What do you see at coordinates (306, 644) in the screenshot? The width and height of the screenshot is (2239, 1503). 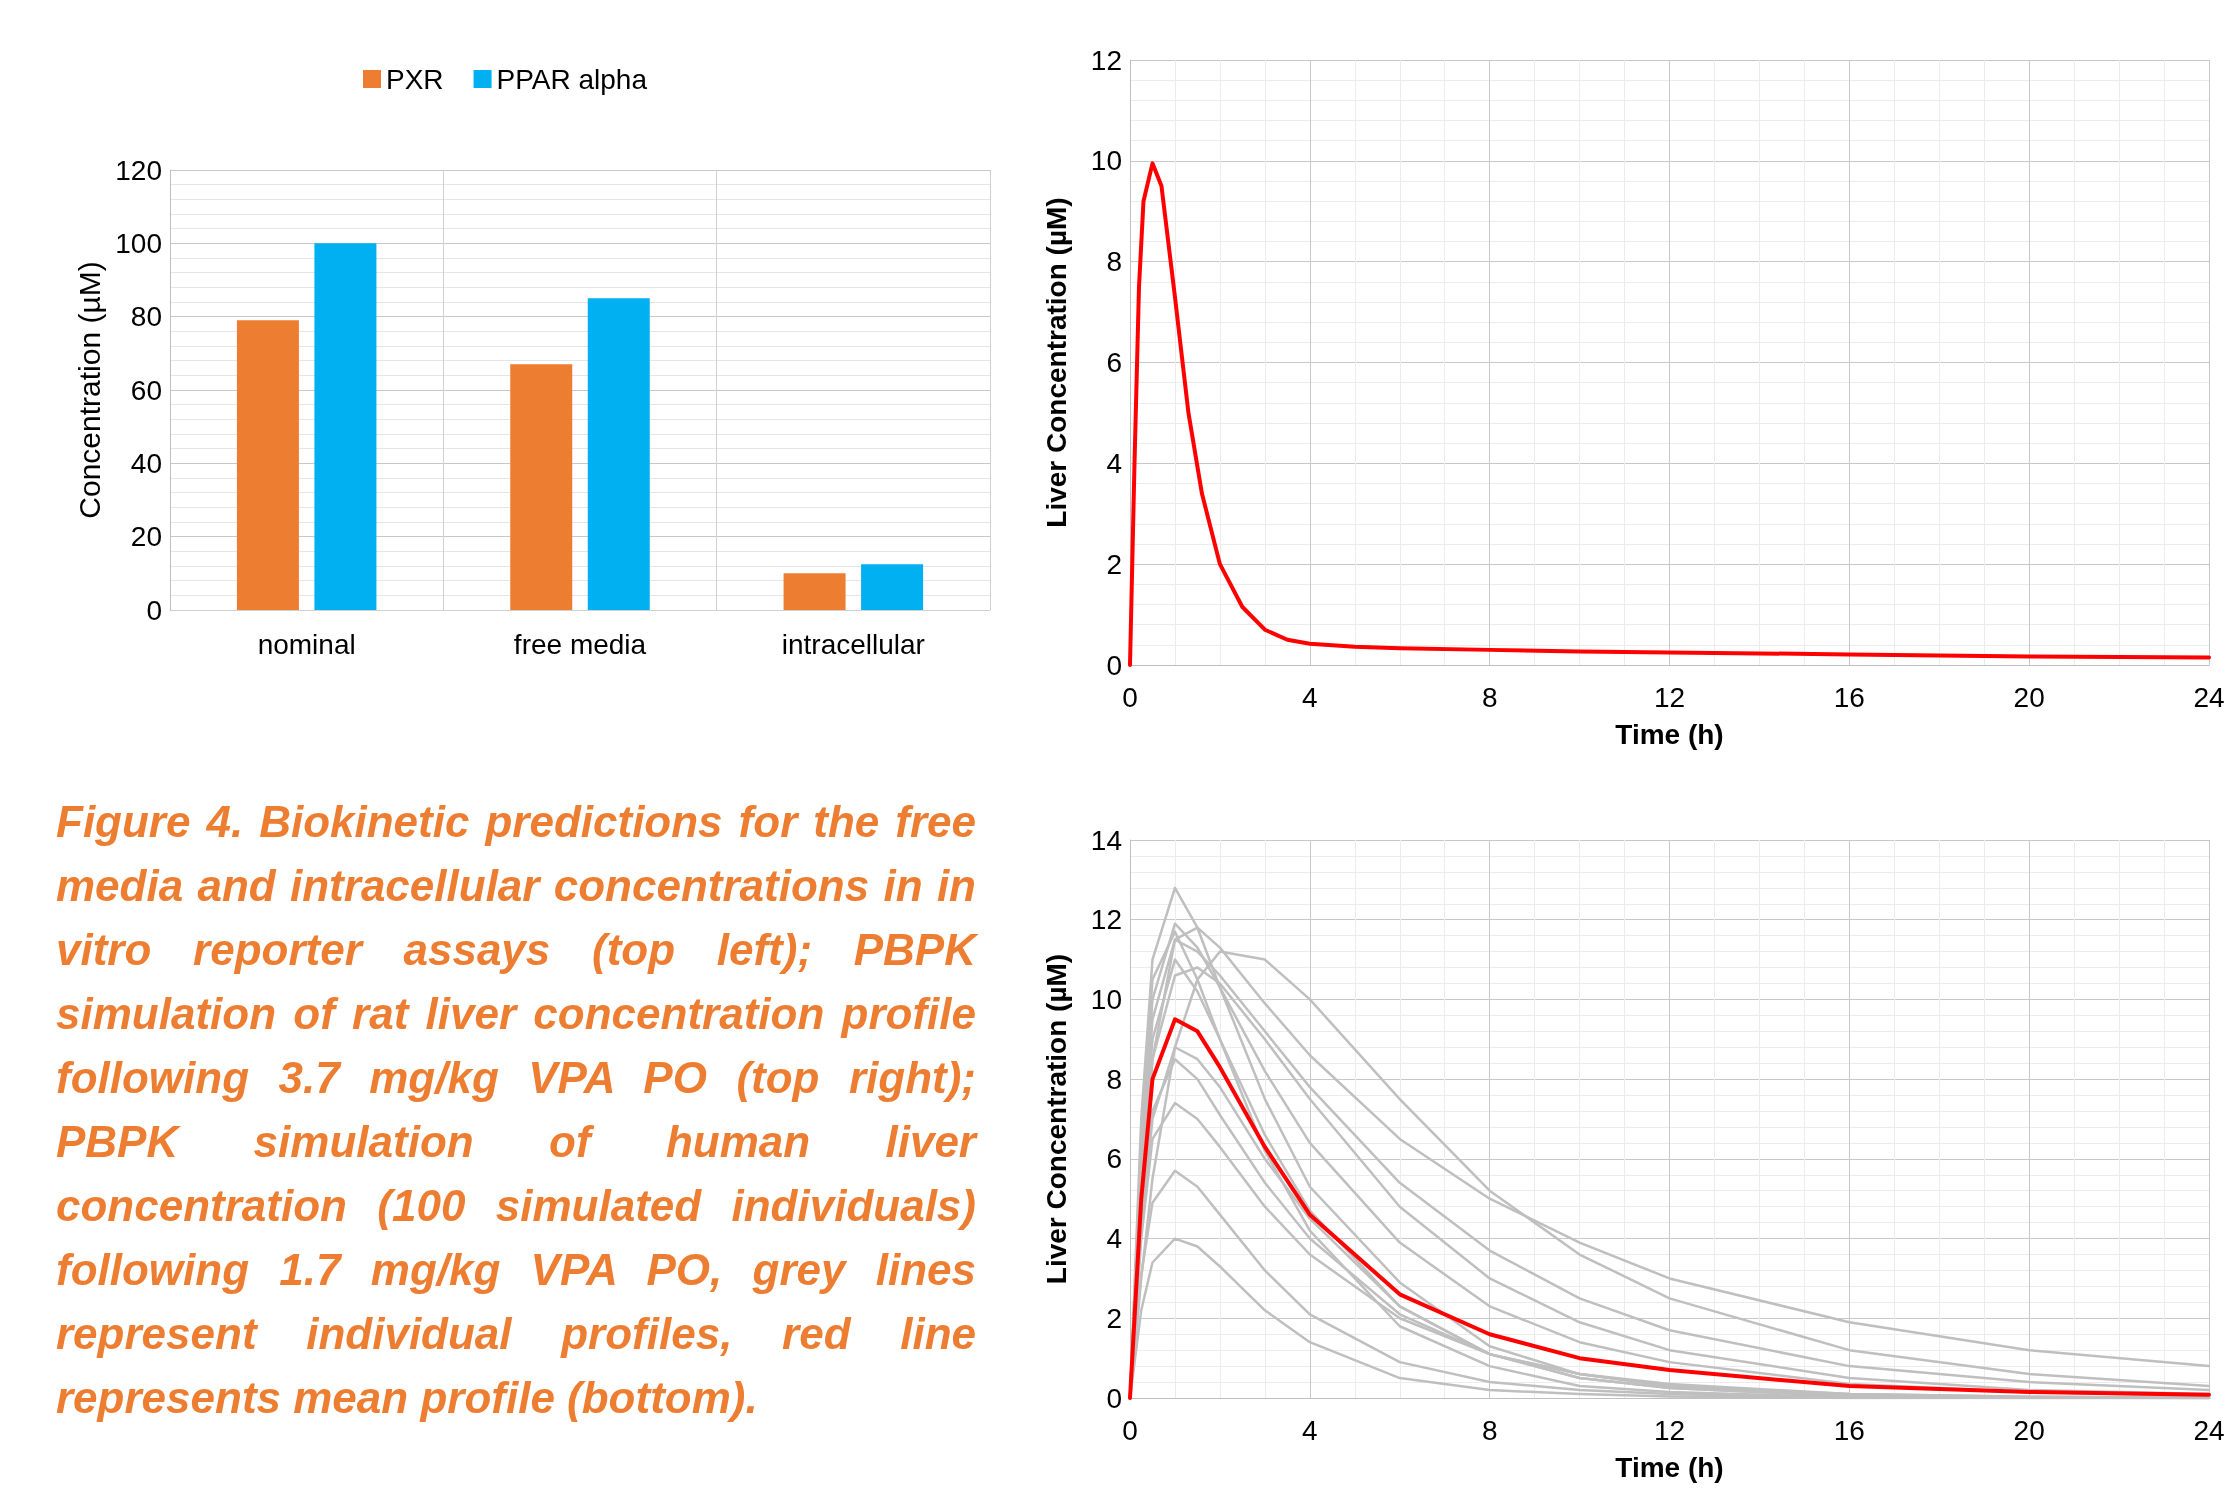 I see `x-tick-label: nominal` at bounding box center [306, 644].